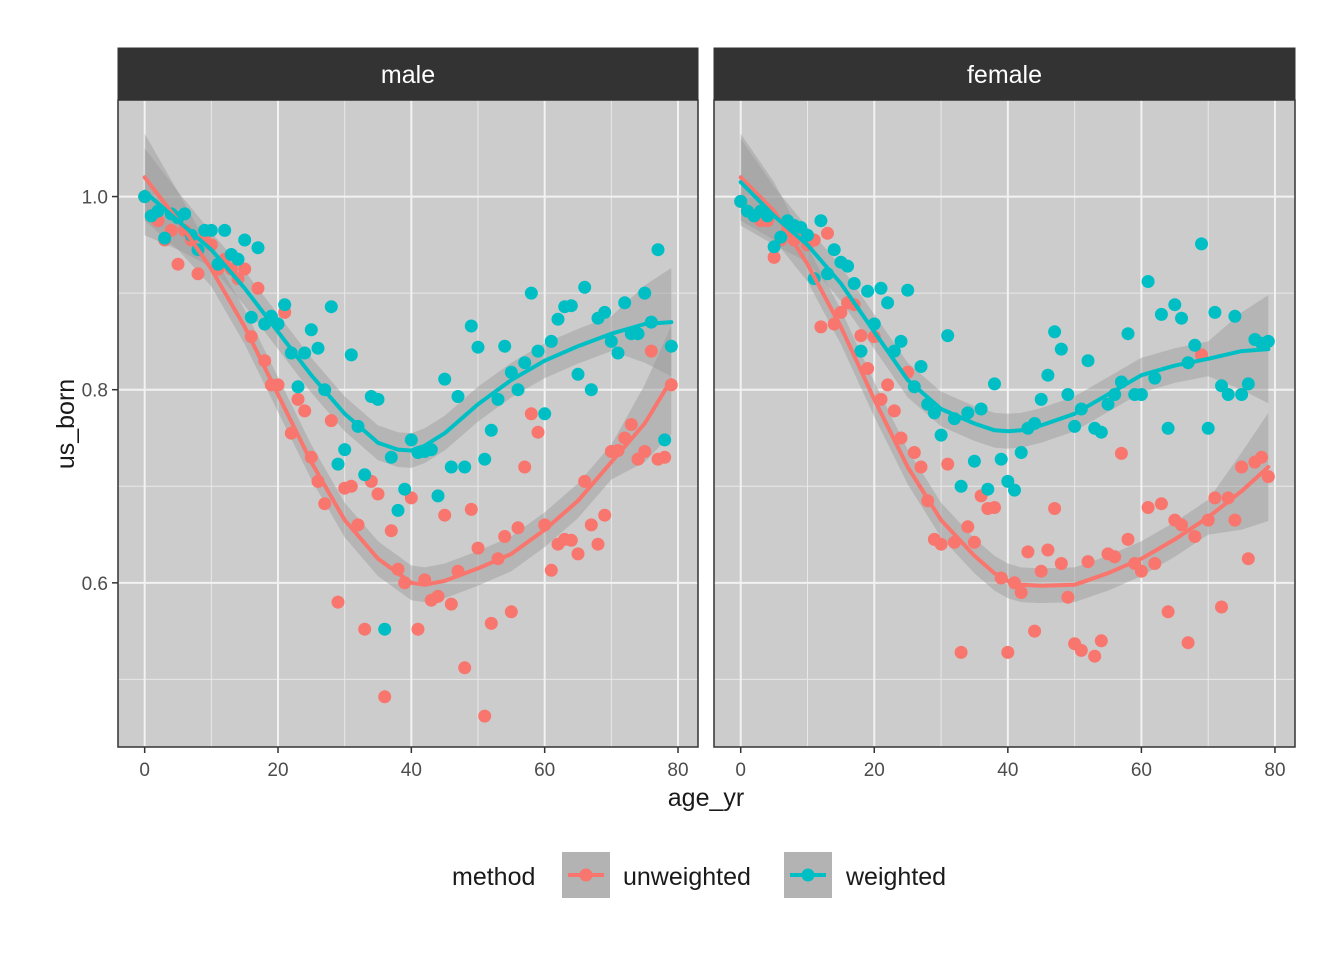  Describe the element at coordinates (411, 770) in the screenshot. I see `x-tick-label: 40` at that location.